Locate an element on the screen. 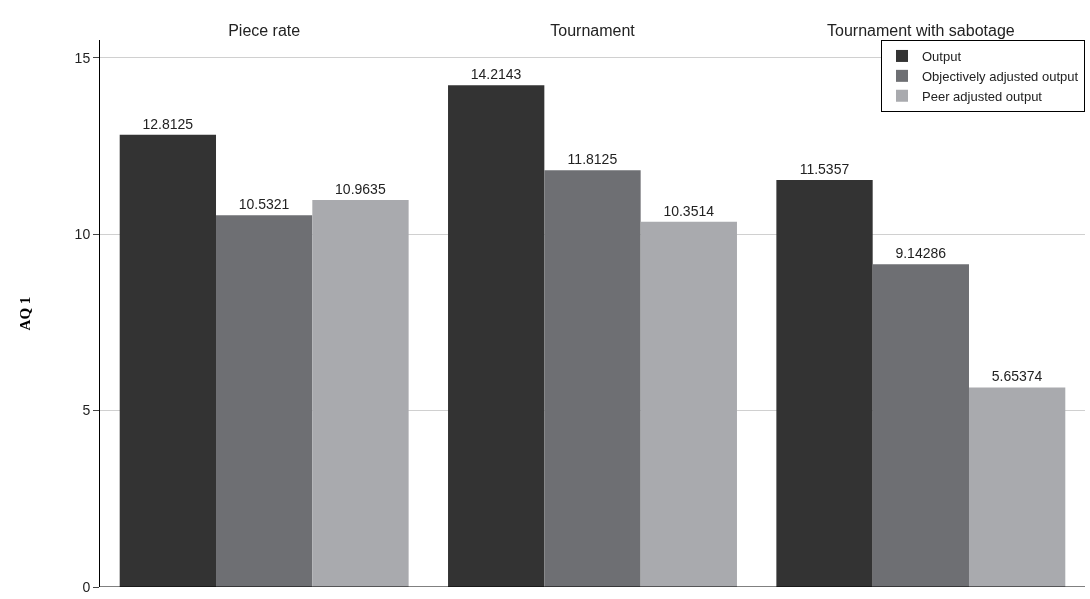 The width and height of the screenshot is (1090, 599). data-label: 10.9635 is located at coordinates (360, 189).